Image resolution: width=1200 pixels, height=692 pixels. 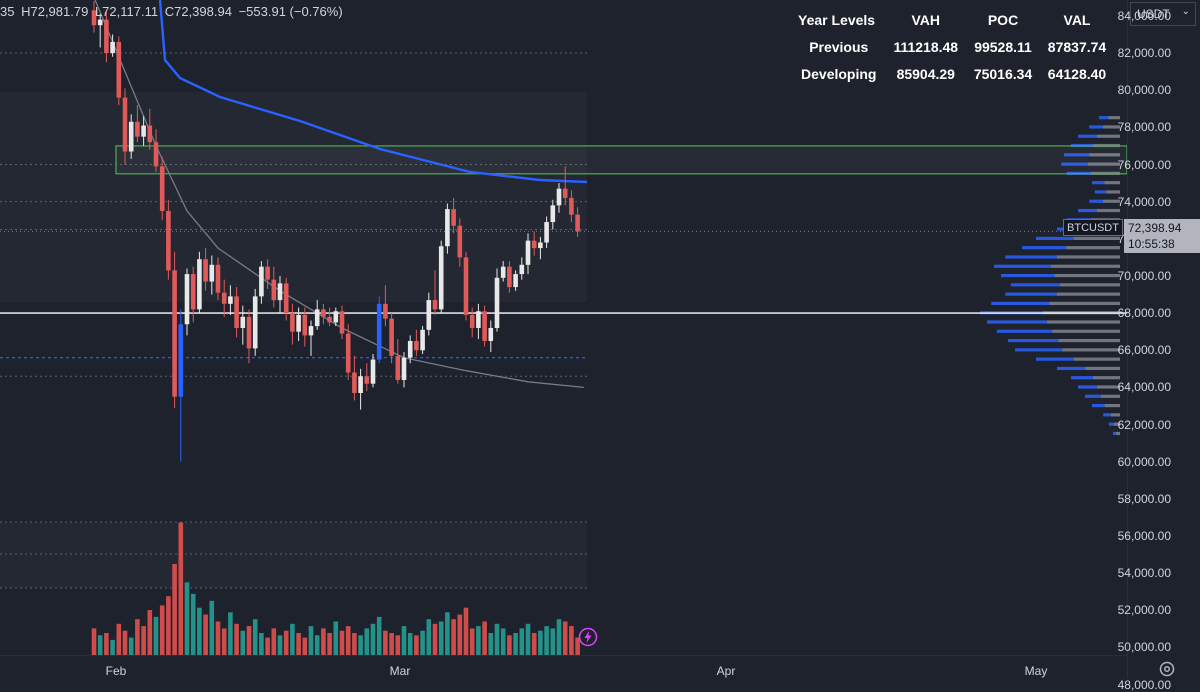 I want to click on price-axis-label: 50,000.00, so click(x=1144, y=647).